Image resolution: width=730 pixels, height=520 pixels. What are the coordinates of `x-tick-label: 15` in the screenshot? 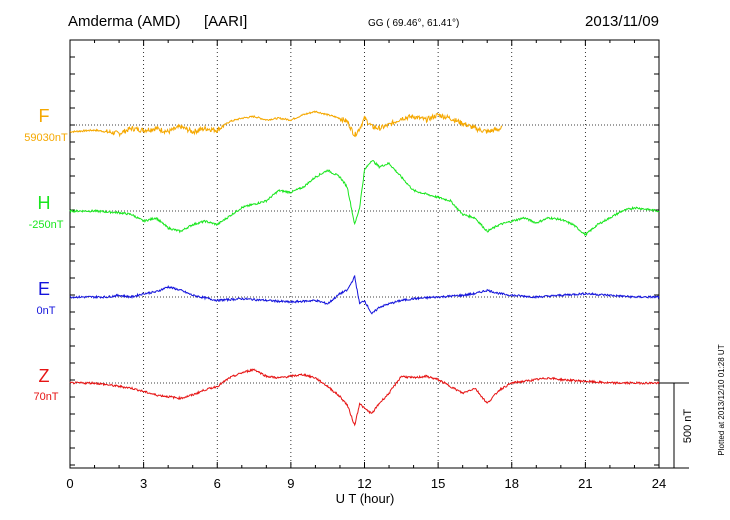 It's located at (438, 483).